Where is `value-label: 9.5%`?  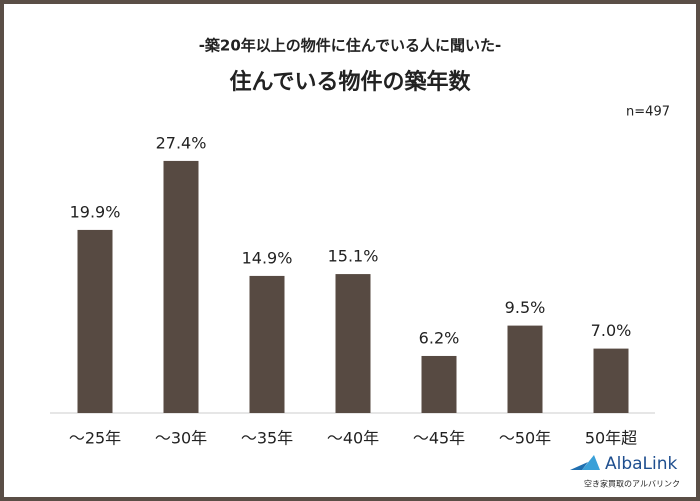
value-label: 9.5% is located at coordinates (525, 307).